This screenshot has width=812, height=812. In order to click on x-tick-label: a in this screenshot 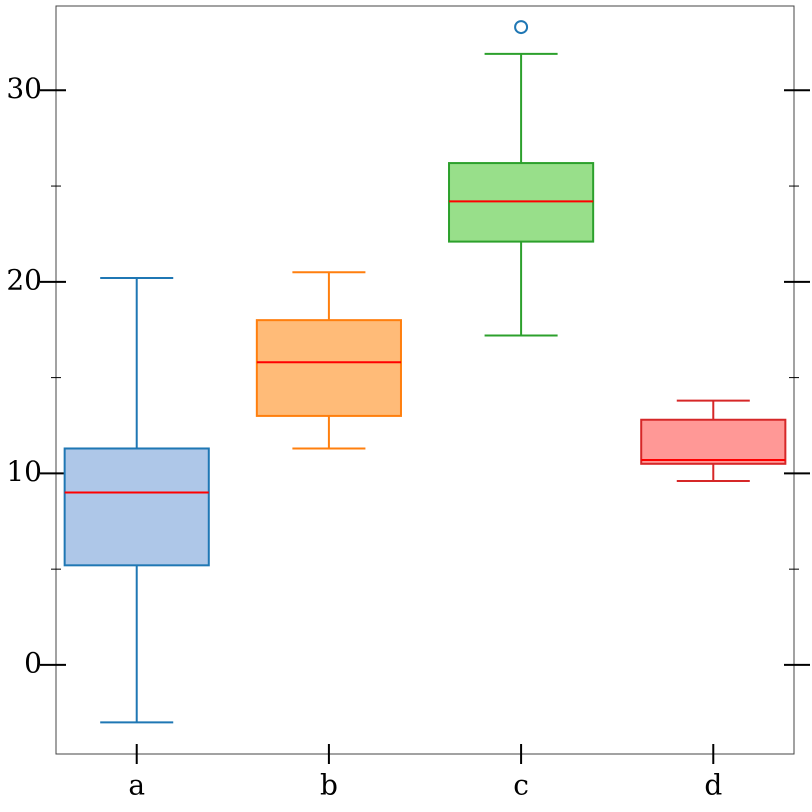, I will do `click(136, 785)`.